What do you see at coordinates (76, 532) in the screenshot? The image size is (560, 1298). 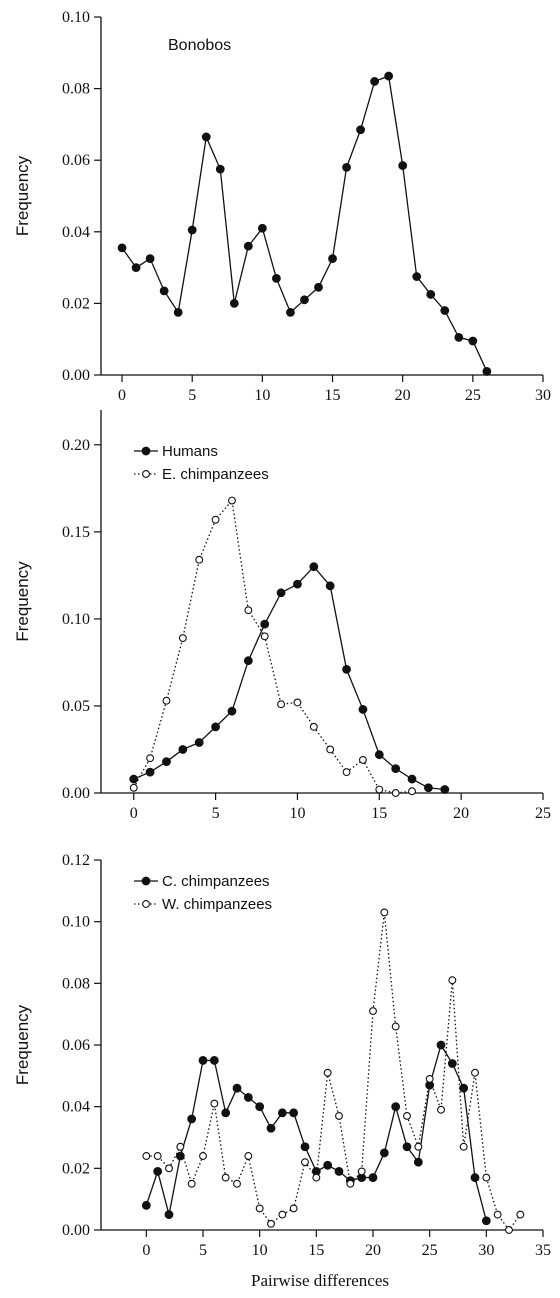 I see `y-tick-label: 0.15` at bounding box center [76, 532].